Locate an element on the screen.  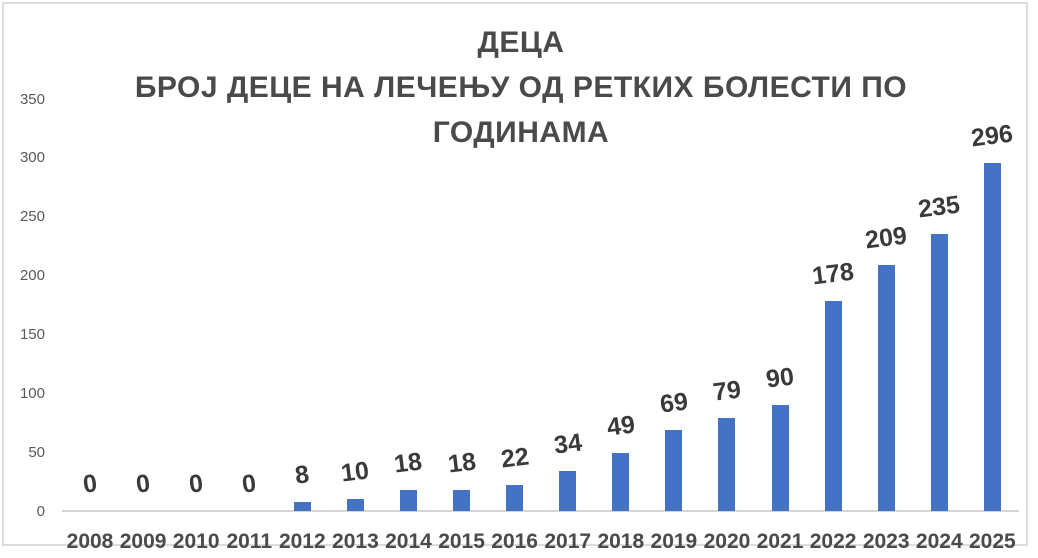
bar-2023 is located at coordinates (886, 388).